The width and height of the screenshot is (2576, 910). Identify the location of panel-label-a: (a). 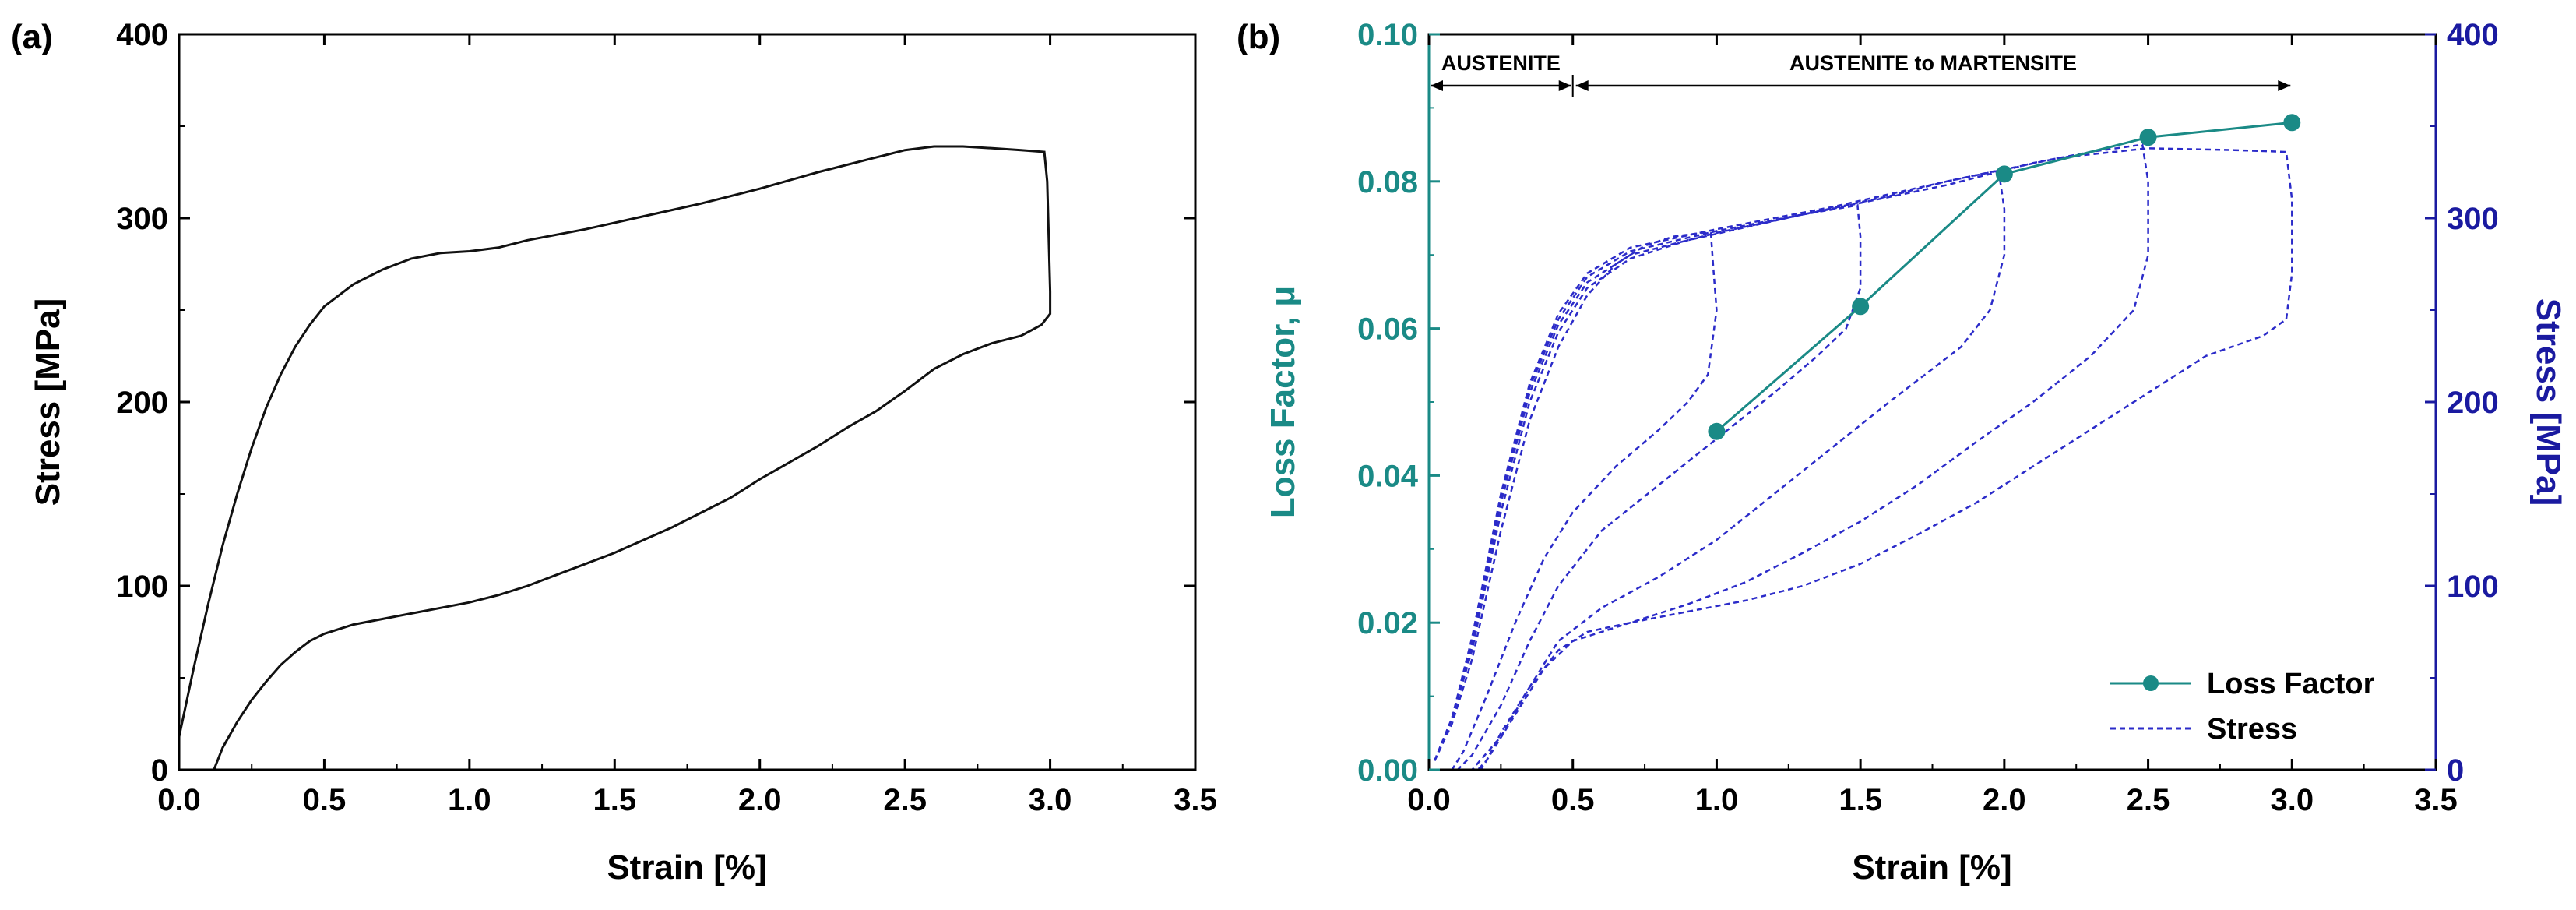
(32, 37).